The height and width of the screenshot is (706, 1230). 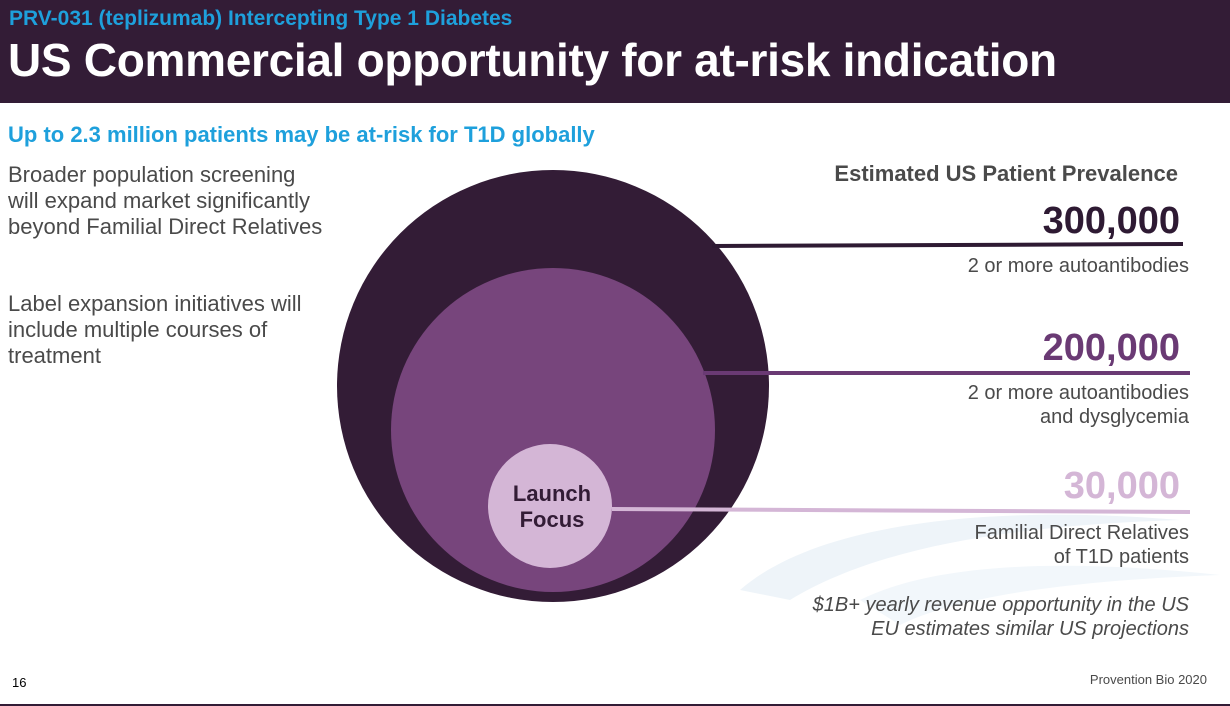 I want to click on launch-focus-label: Launch Focus, so click(x=552, y=507).